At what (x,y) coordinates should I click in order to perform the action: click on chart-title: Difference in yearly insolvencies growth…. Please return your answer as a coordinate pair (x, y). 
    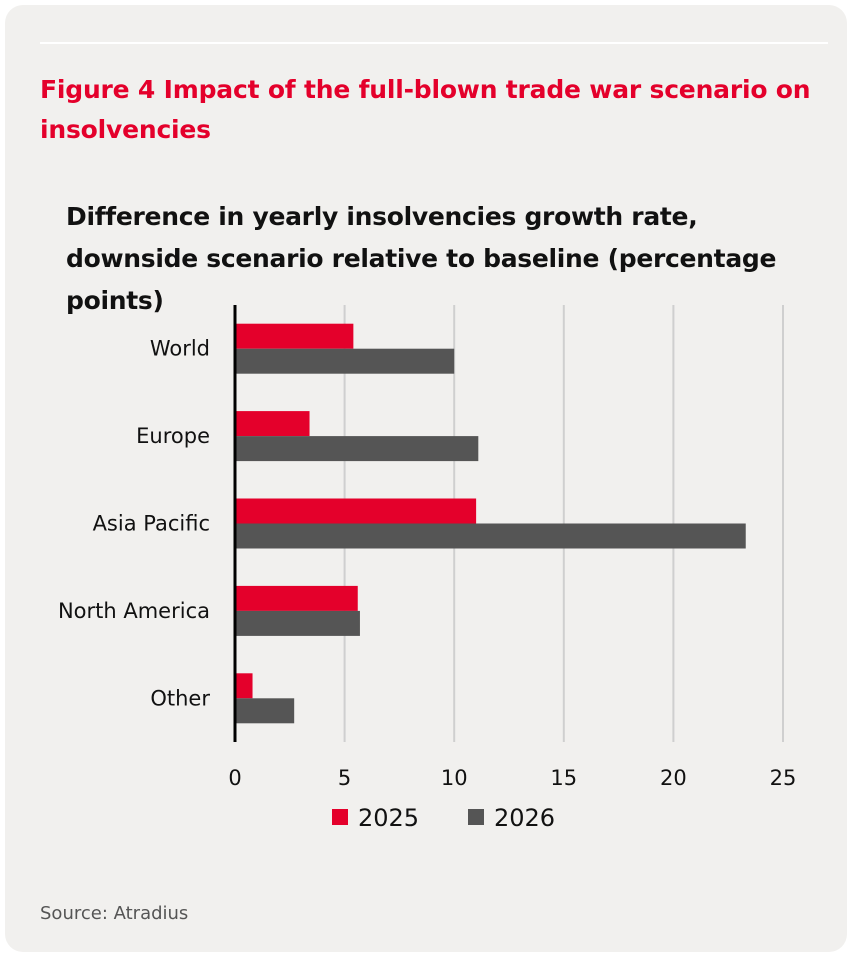
    Looking at the image, I should click on (421, 258).